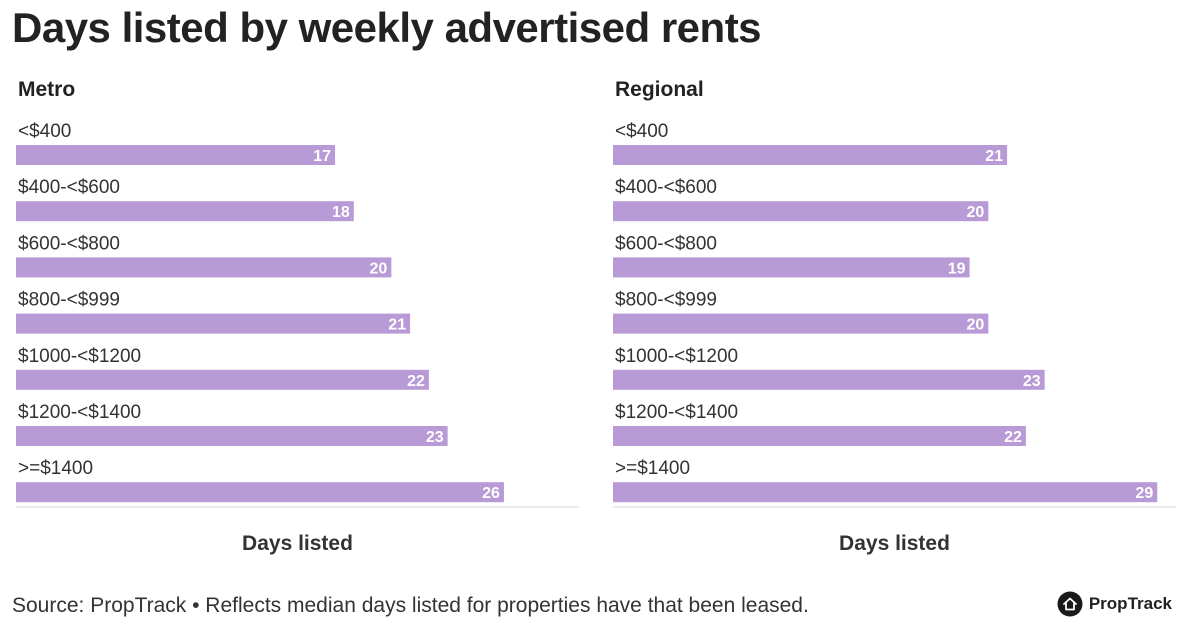  Describe the element at coordinates (341, 212) in the screenshot. I see `metro-value-label: 18` at that location.